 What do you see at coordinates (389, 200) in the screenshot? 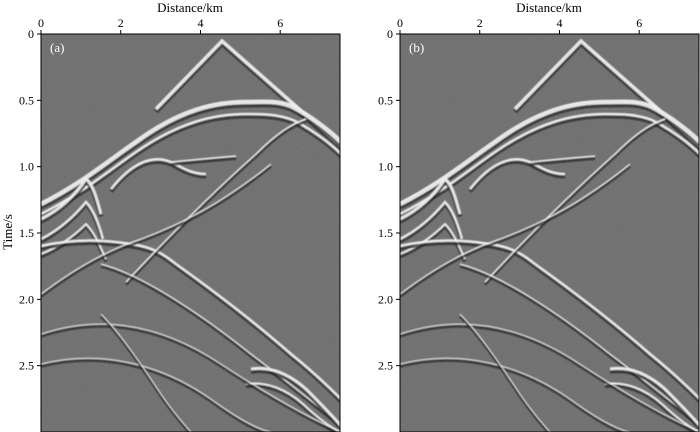
I see `panel-b-y-ticks: 0 0.5 1.0 1.5 2.0 2.5` at bounding box center [389, 200].